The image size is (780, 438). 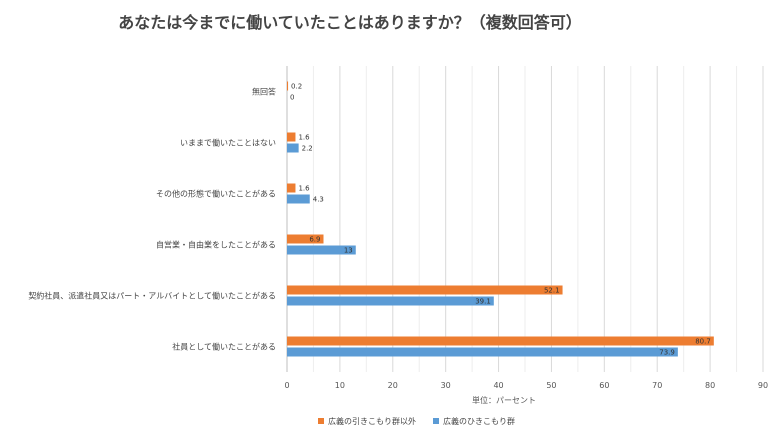 What do you see at coordinates (667, 353) in the screenshot?
I see `data-label: 73.9` at bounding box center [667, 353].